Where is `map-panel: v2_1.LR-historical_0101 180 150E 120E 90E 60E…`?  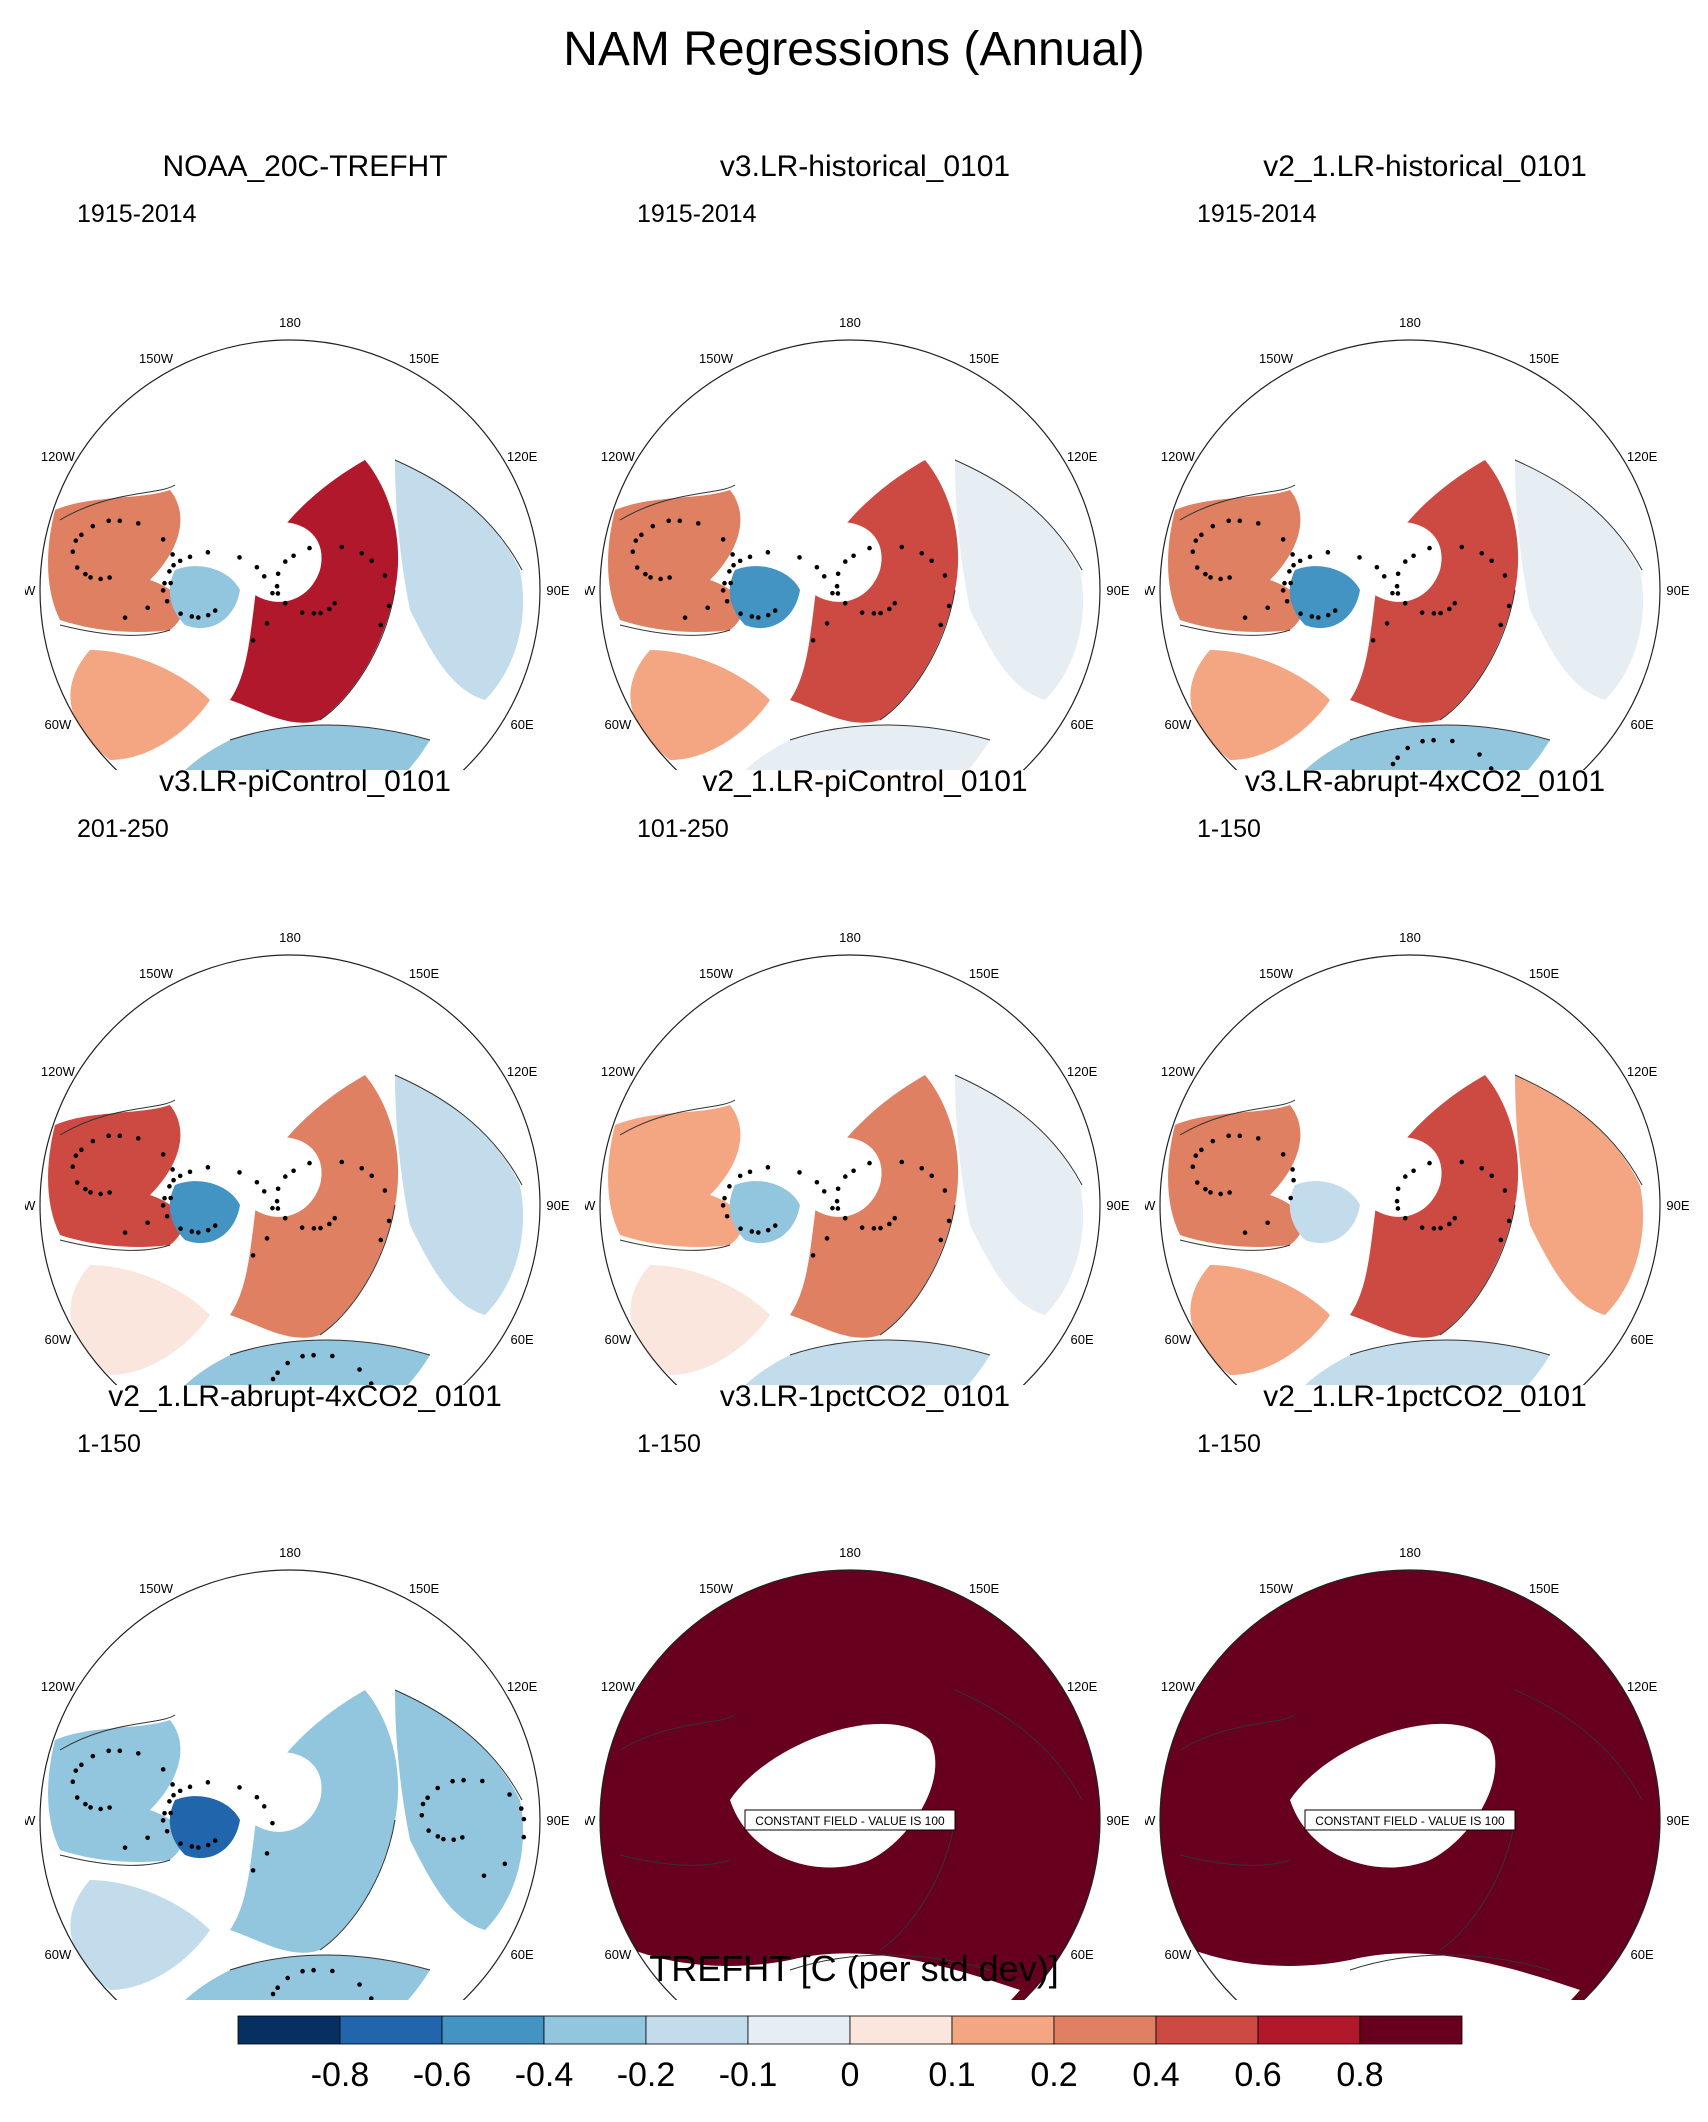 map-panel: v2_1.LR-historical_0101 180 150E 120E 90E 60E… is located at coordinates (1425, 460).